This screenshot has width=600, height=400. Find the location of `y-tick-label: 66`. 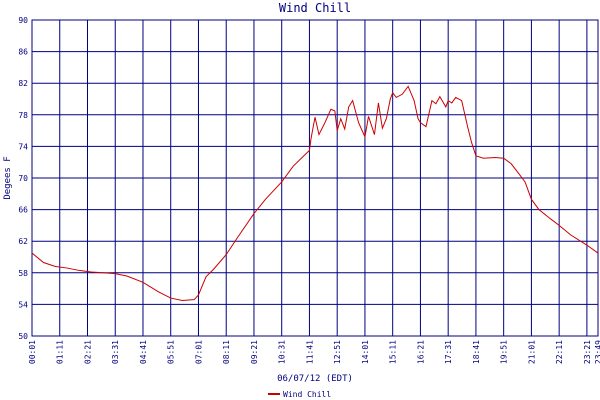

y-tick-label: 66 is located at coordinates (23, 210).